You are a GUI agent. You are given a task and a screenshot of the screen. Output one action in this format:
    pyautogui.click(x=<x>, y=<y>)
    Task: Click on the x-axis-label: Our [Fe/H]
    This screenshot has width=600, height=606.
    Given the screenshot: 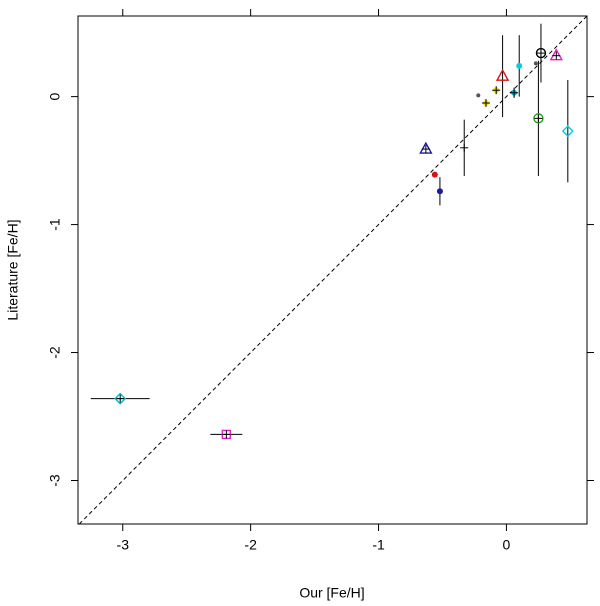 What is the action you would take?
    pyautogui.click(x=331, y=593)
    